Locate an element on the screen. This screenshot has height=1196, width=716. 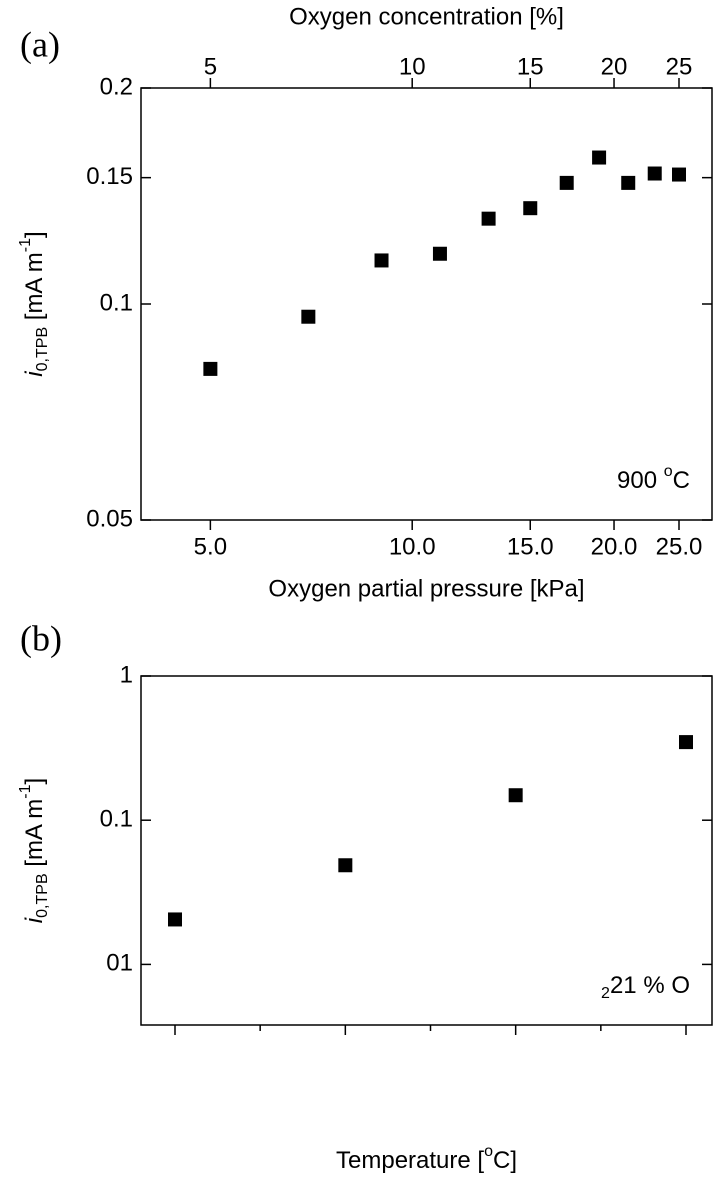
label-part: Temperature [ is located at coordinates (410, 1160).